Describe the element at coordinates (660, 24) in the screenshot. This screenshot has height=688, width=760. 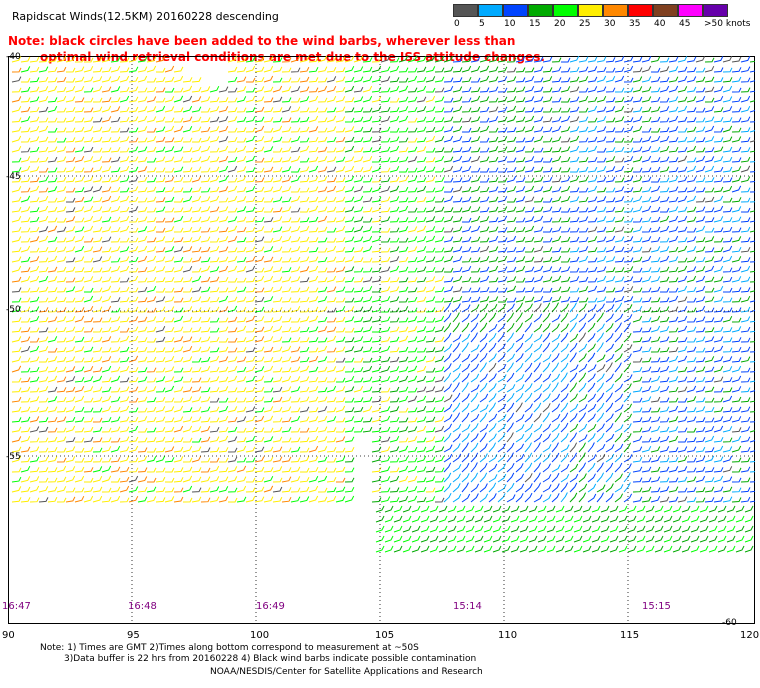
I see `scale-label: 40` at that location.